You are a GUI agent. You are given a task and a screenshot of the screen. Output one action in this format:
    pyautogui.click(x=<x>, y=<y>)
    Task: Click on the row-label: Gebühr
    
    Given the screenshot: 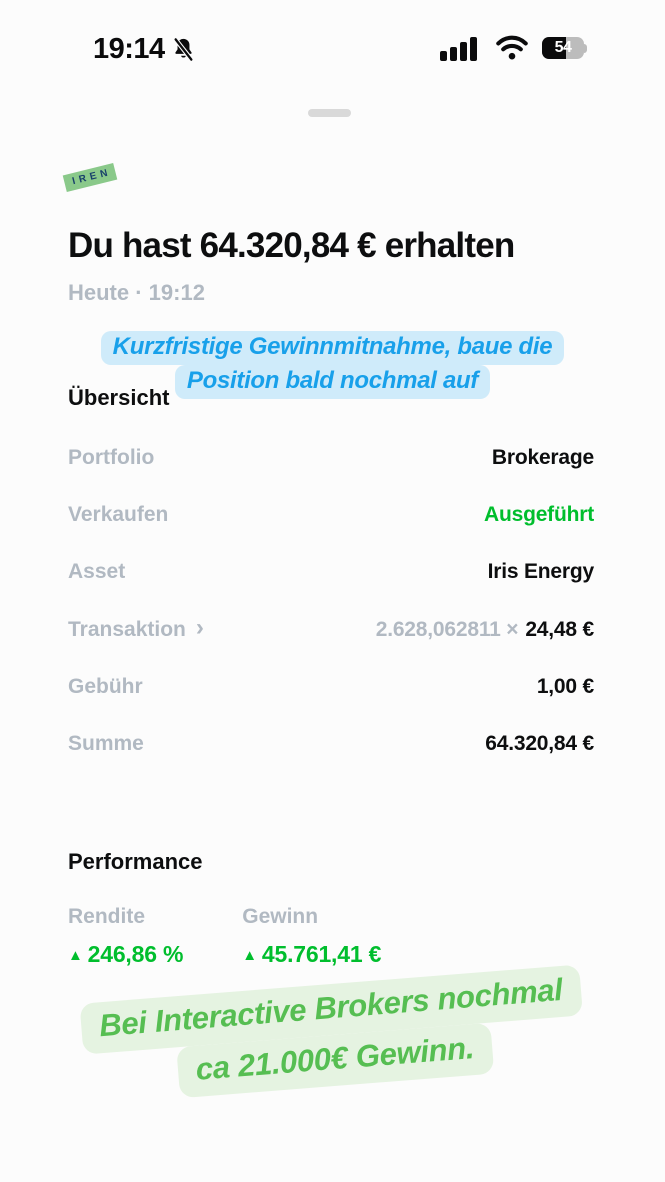 What is the action you would take?
    pyautogui.click(x=105, y=686)
    